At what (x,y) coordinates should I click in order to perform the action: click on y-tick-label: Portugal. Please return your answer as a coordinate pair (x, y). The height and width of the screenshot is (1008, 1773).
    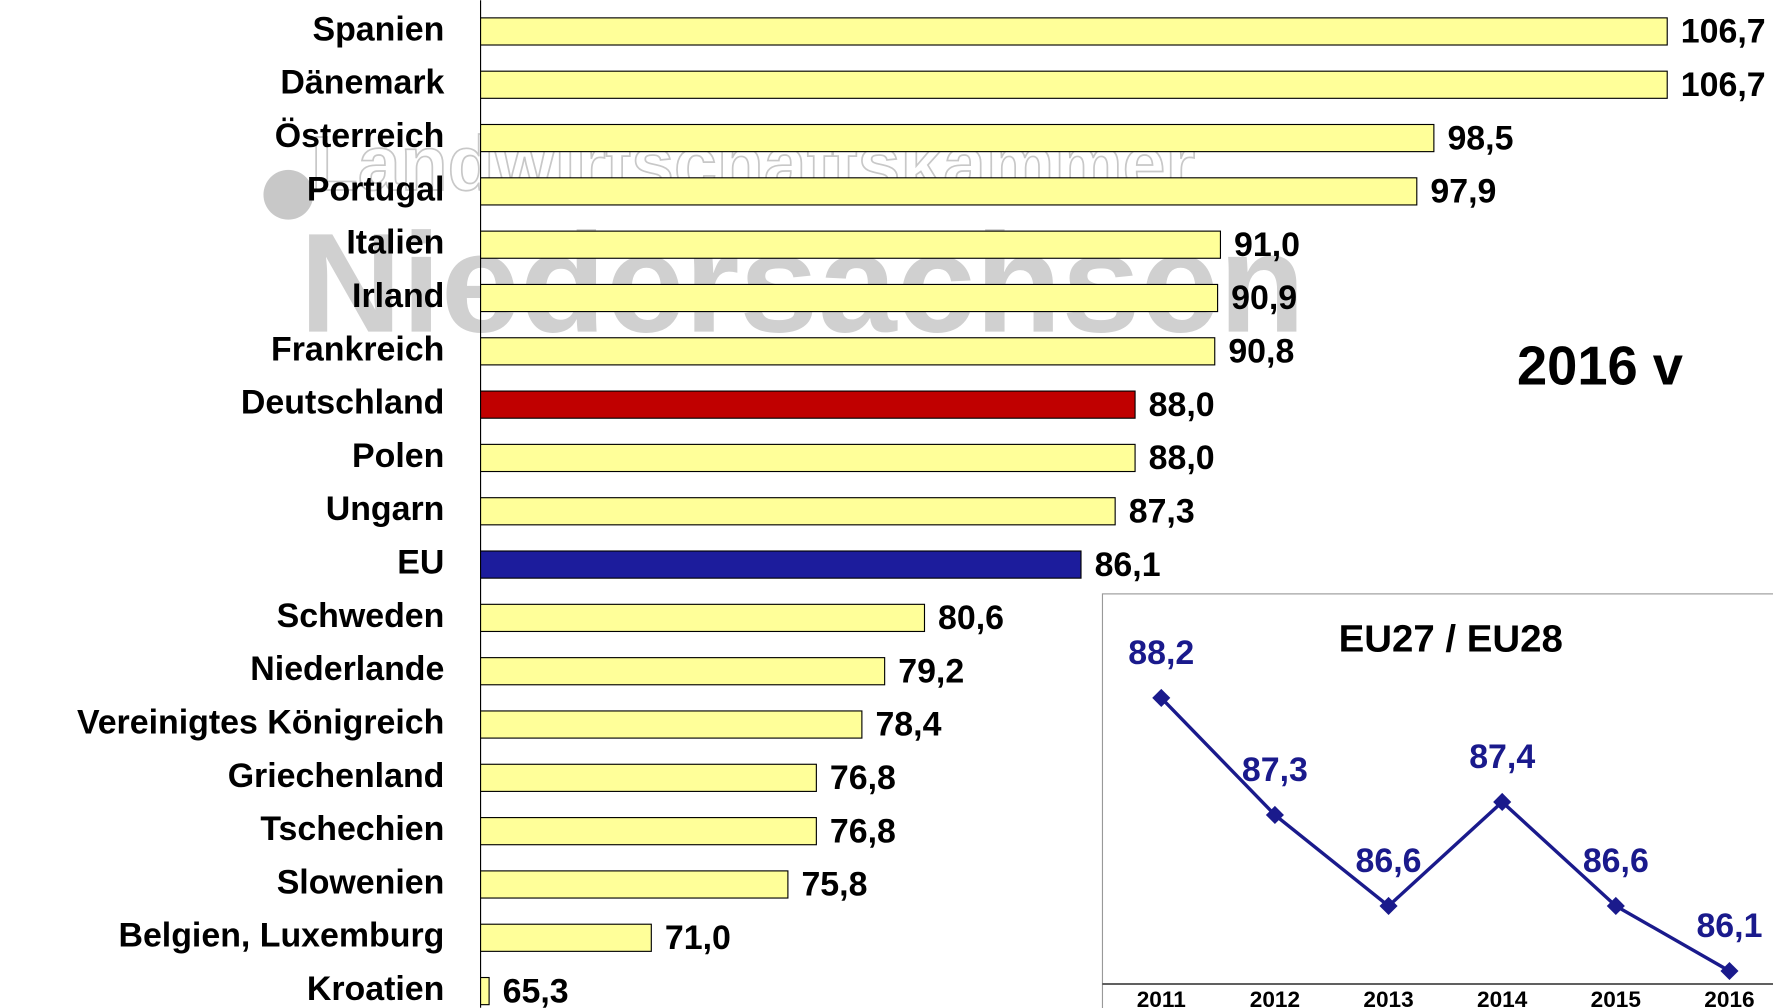
    Looking at the image, I should click on (376, 189).